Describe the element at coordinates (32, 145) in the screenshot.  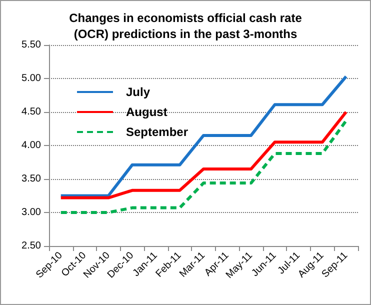
I see `y-tick-label: 4.00` at that location.